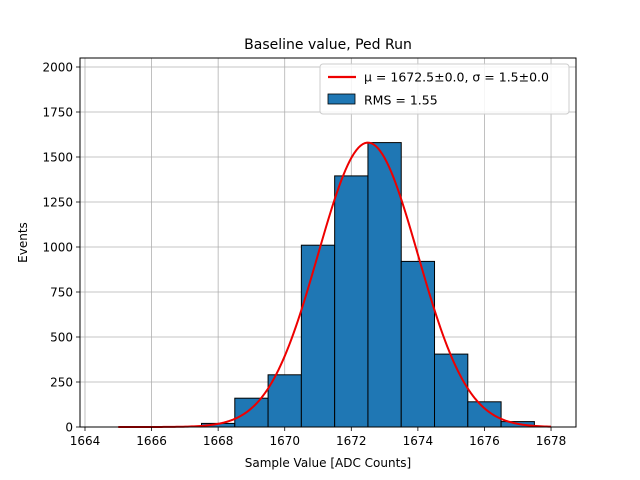 The image size is (640, 480). Describe the element at coordinates (456, 77) in the screenshot. I see `legend-fit-label: μ = 1672.5±0.0, σ = 1.5±0.0` at that location.